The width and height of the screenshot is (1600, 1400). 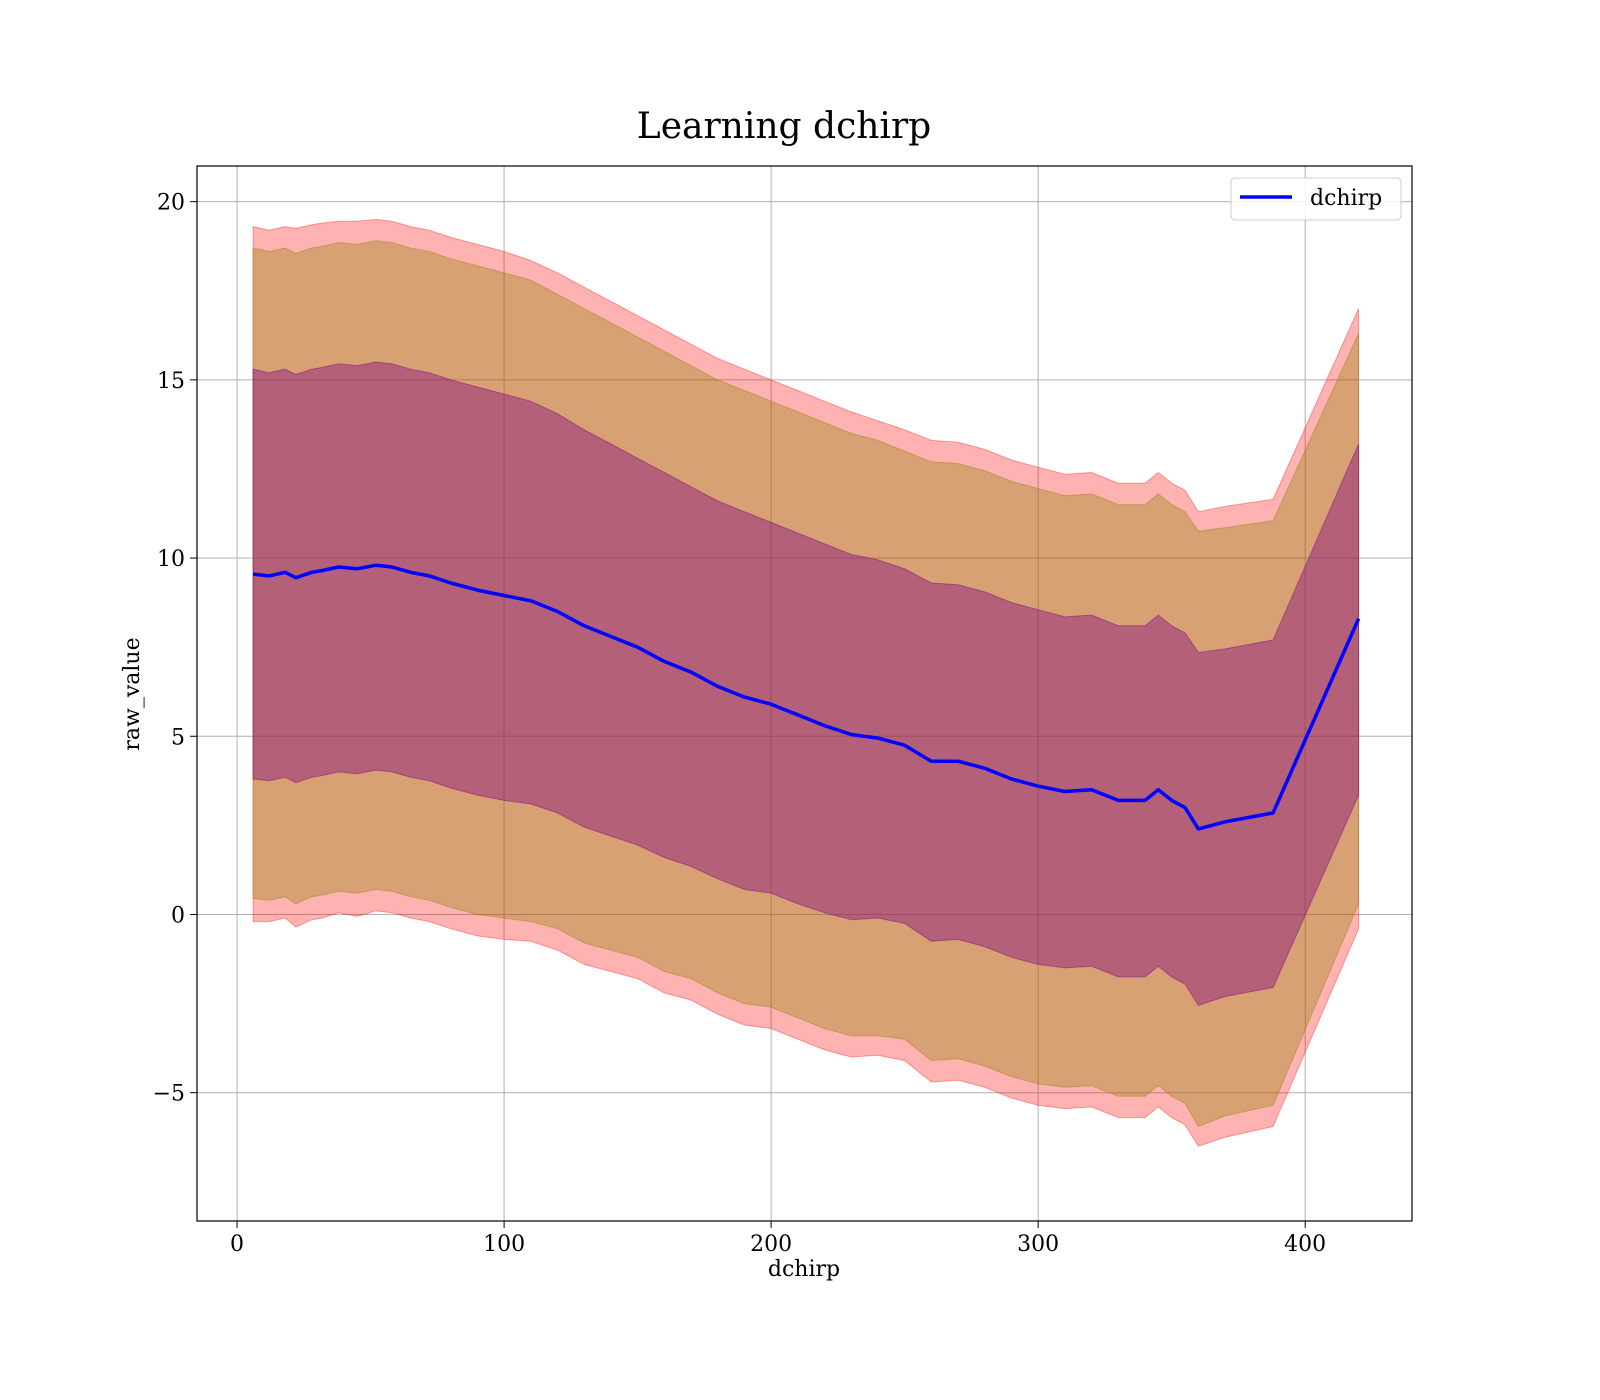 I want to click on chart-title: Learning dchirp, so click(x=784, y=126).